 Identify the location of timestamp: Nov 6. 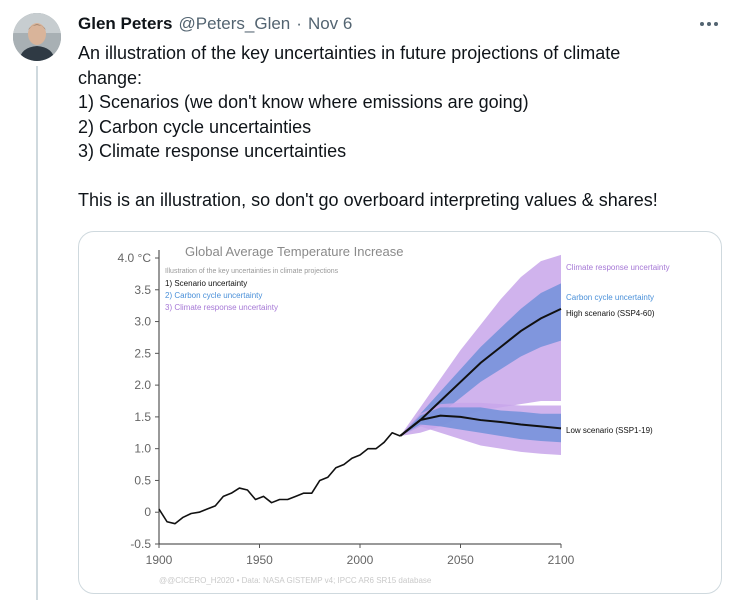
(330, 23).